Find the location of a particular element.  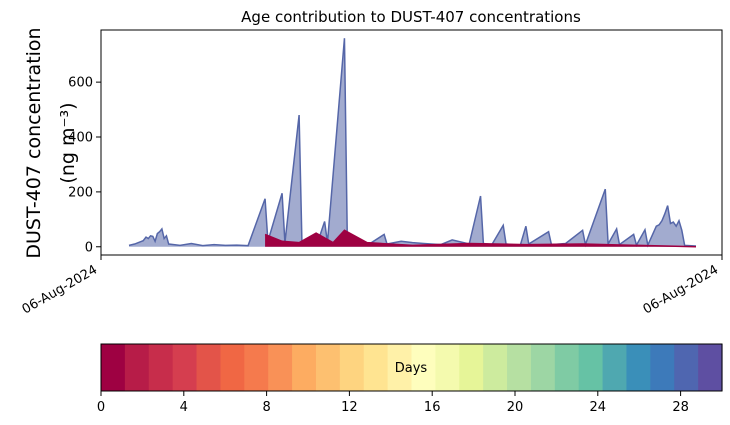

y-axis-label: DUST-407 concentration (ng m⁻³) is located at coordinates (51, 142).